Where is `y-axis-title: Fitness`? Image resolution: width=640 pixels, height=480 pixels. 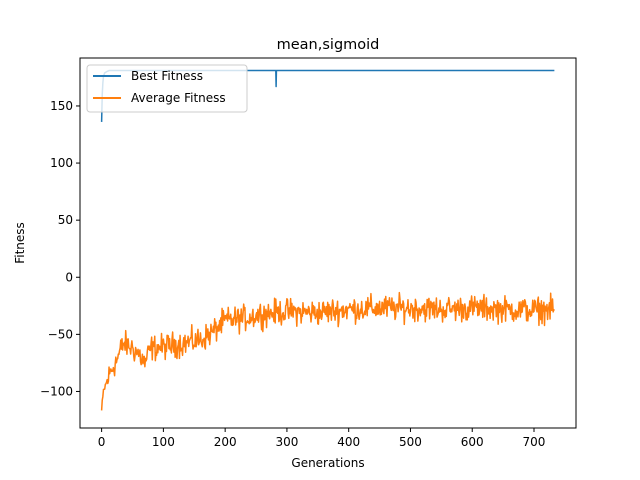 y-axis-title: Fitness is located at coordinates (20, 243).